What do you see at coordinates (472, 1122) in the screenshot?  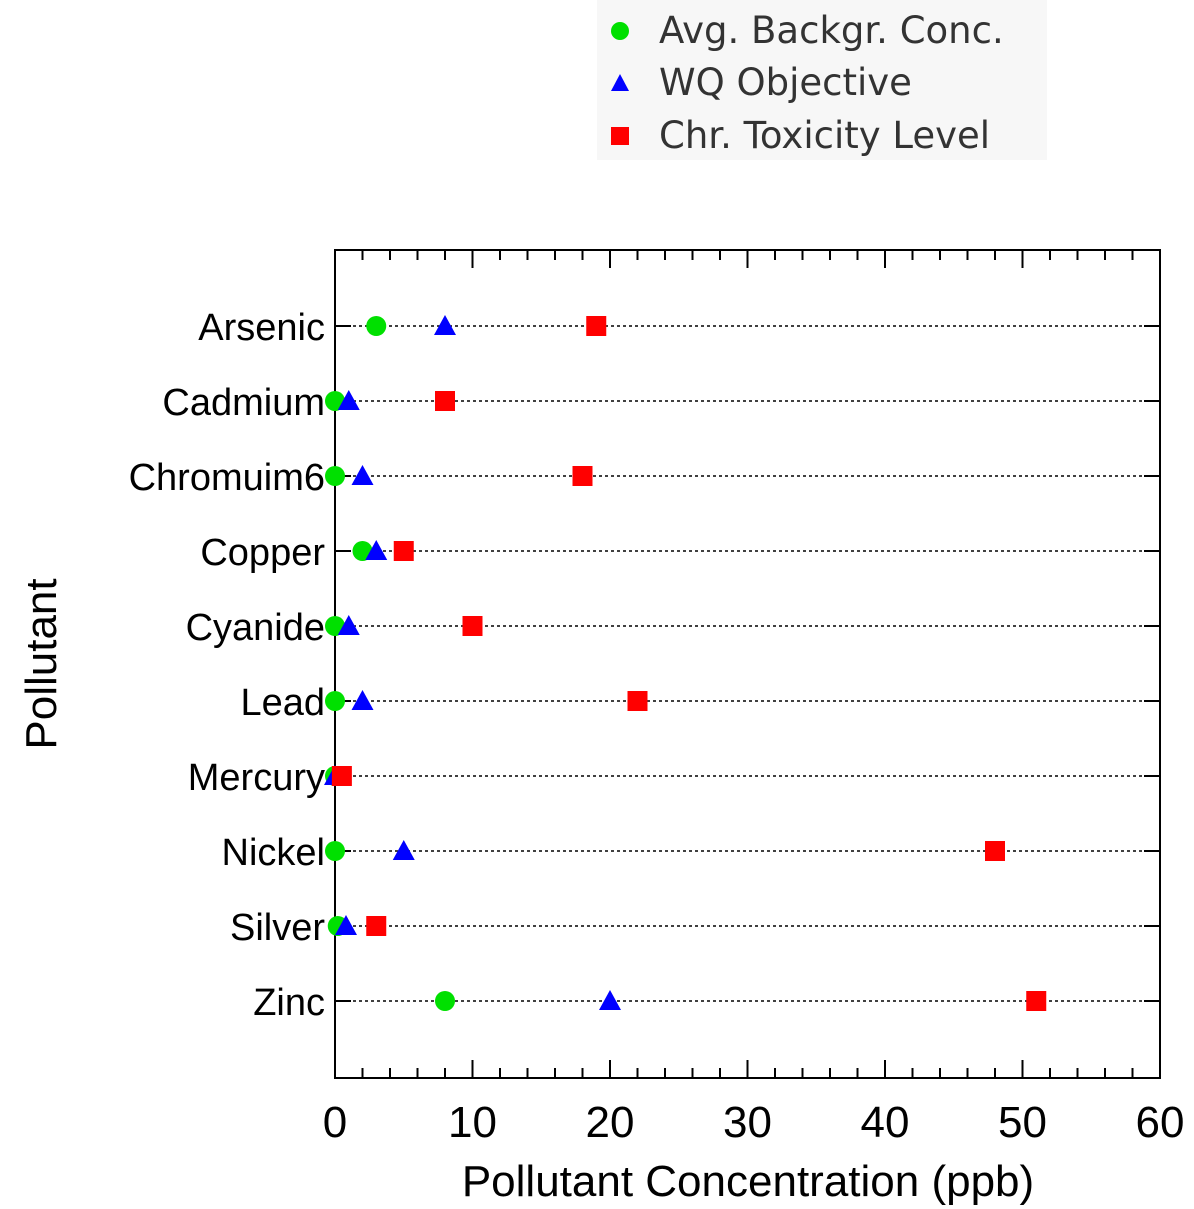 I see `x-tick-label: 10` at bounding box center [472, 1122].